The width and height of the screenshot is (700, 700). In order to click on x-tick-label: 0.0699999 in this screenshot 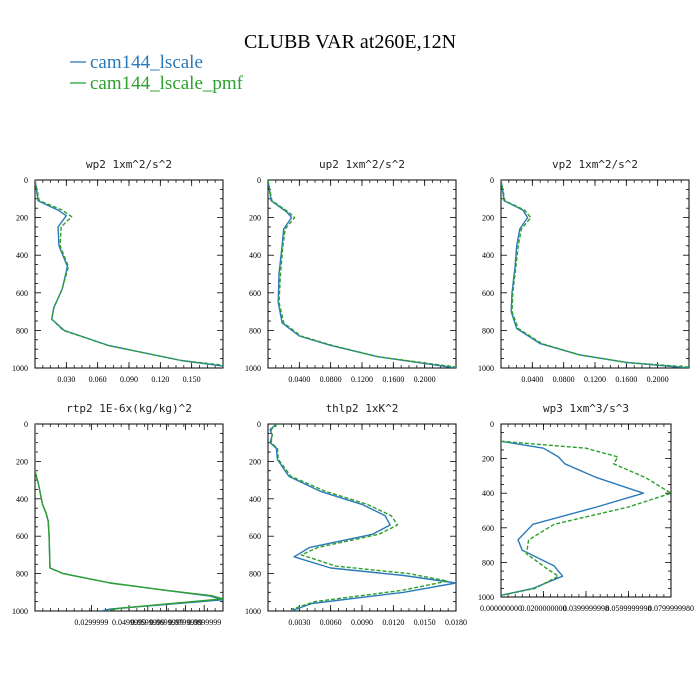, I will do `click(167, 622)`.